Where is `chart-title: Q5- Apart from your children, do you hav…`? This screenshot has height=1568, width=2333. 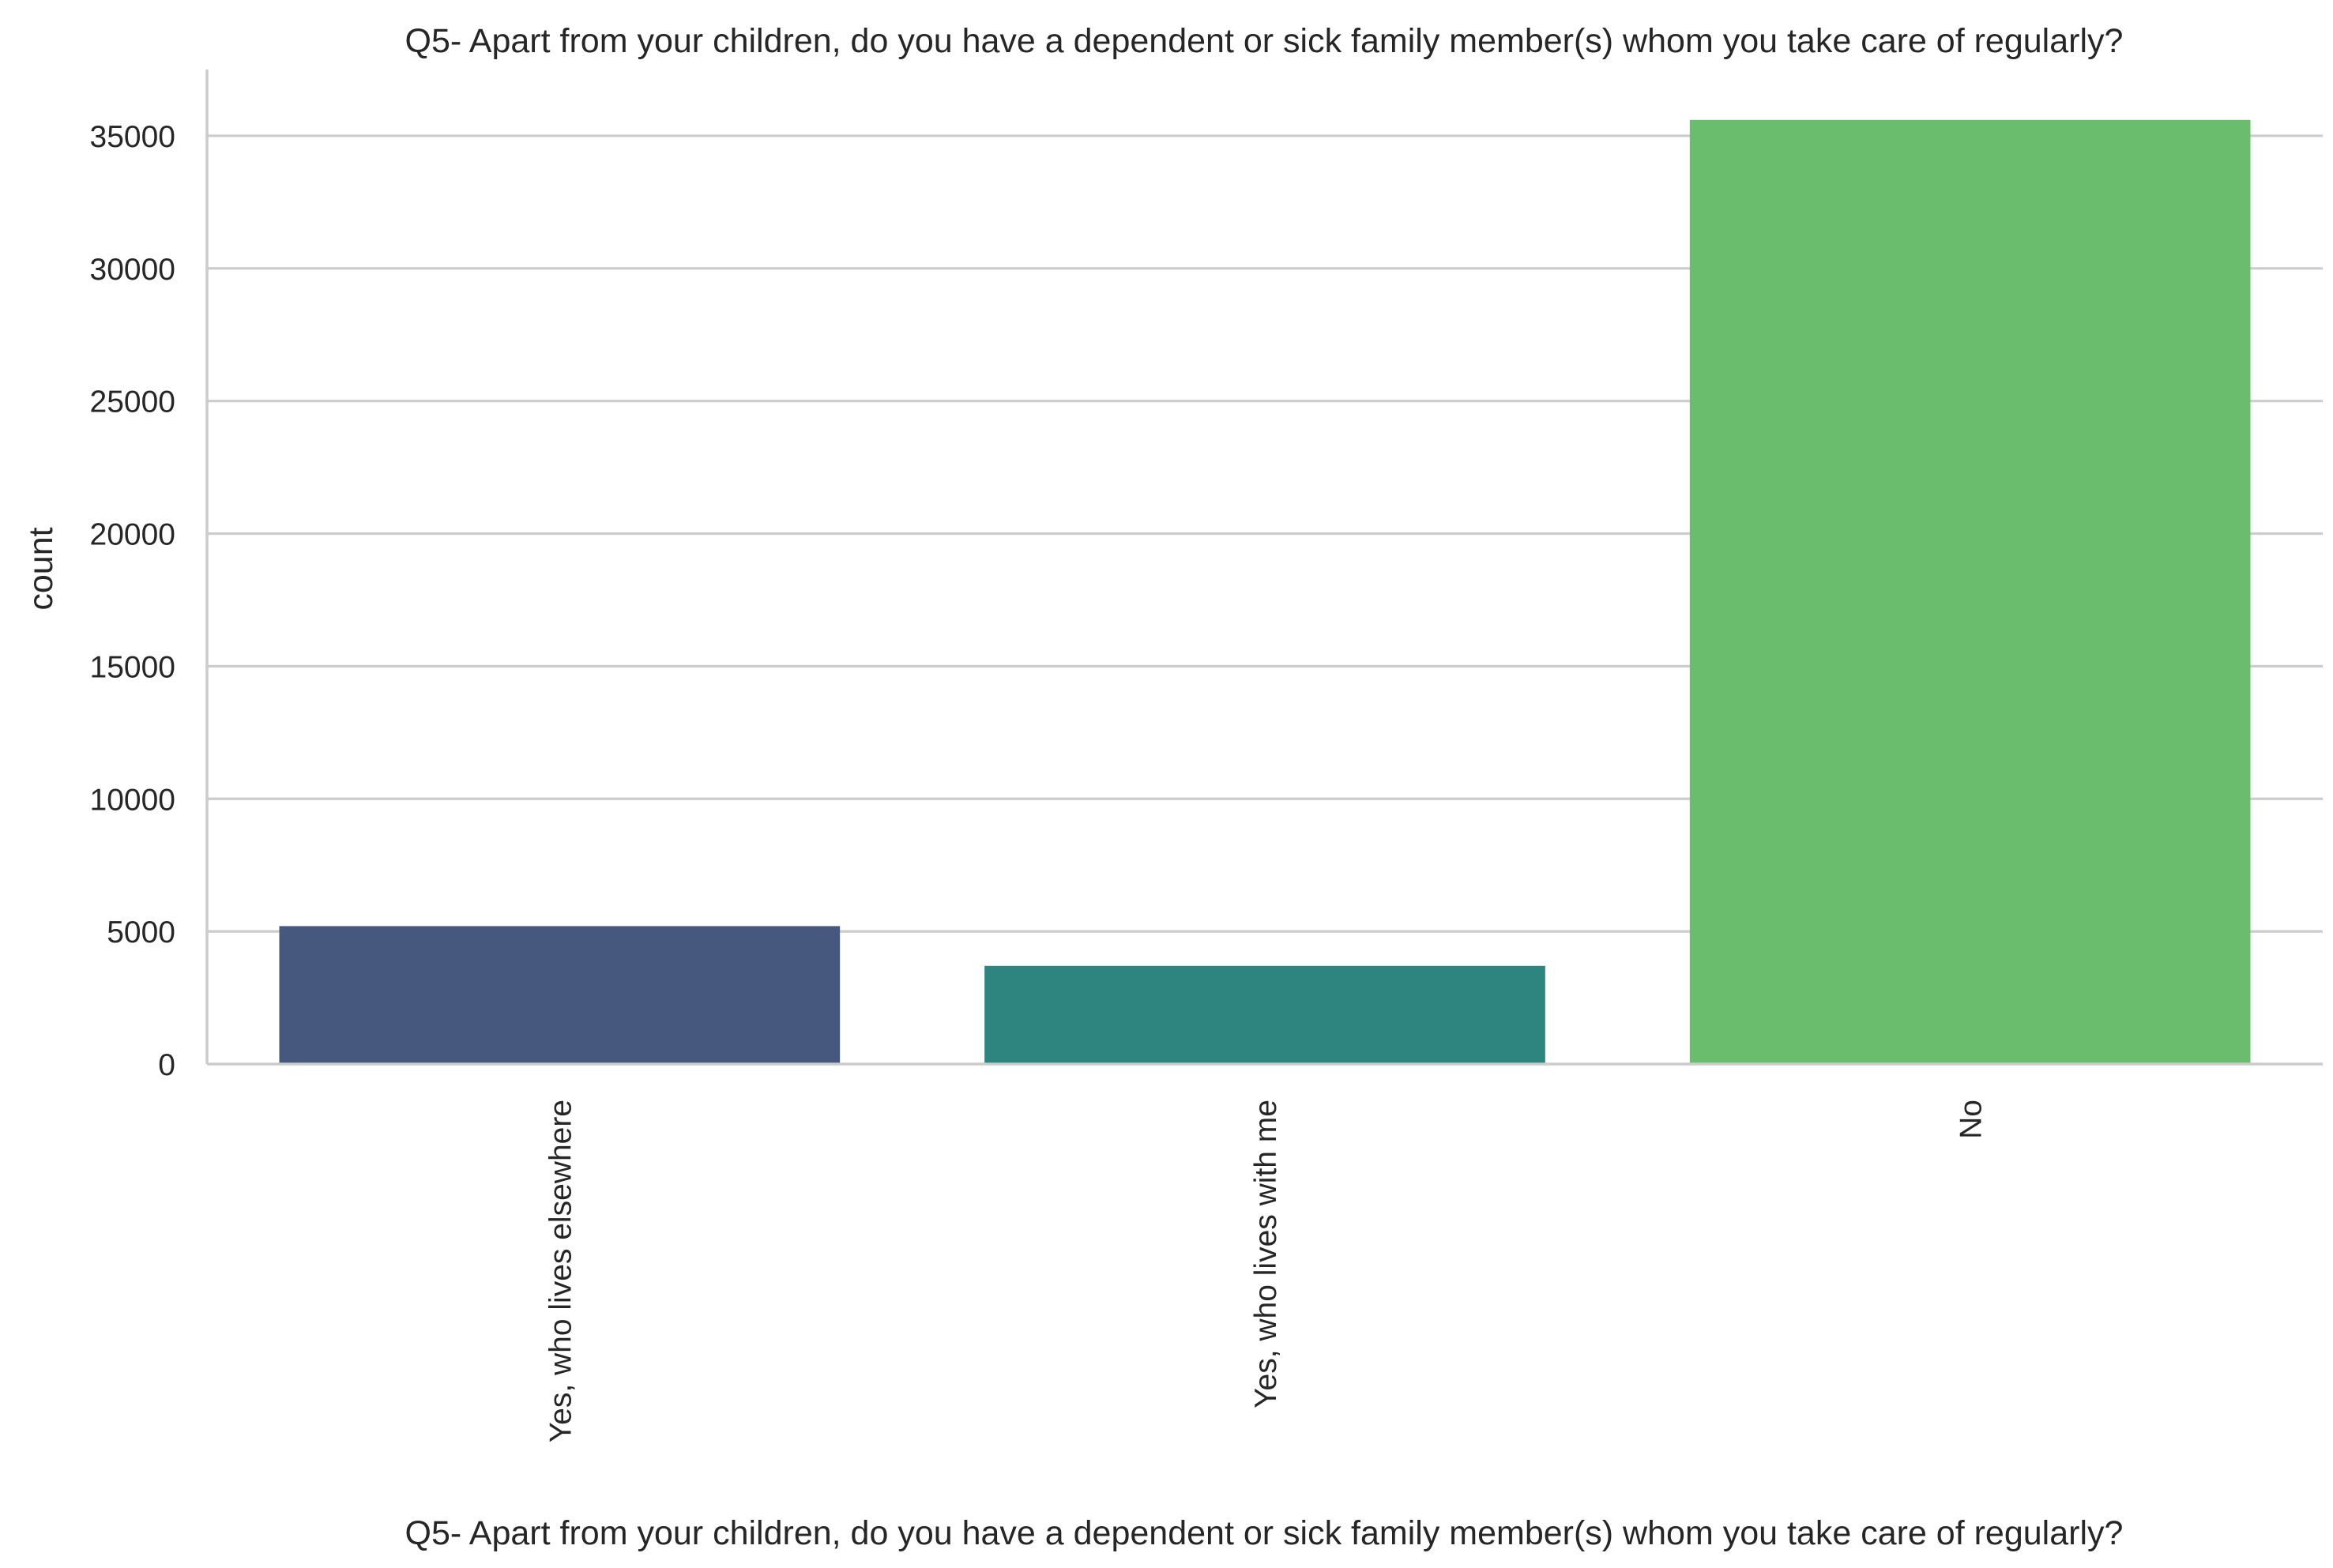
chart-title: Q5- Apart from your children, do you hav… is located at coordinates (1264, 41).